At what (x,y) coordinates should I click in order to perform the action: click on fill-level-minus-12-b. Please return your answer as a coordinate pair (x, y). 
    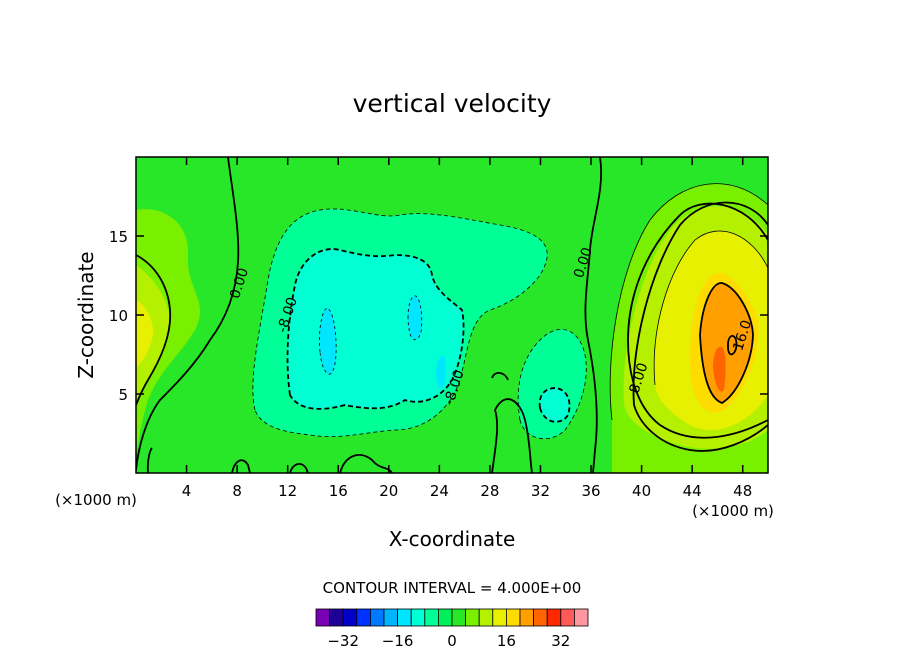
    Looking at the image, I should click on (415, 317).